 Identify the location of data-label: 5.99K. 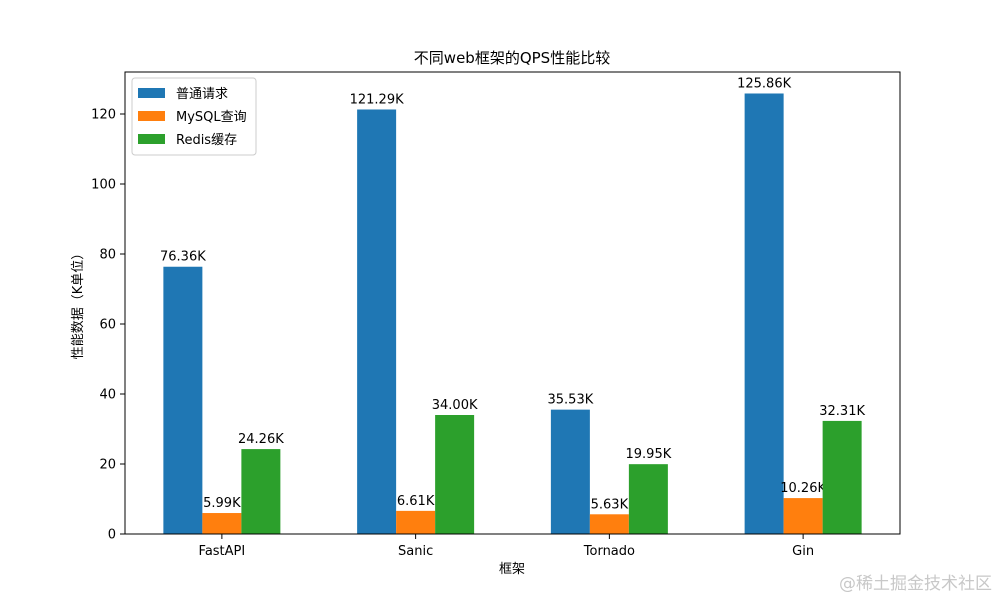
(222, 503).